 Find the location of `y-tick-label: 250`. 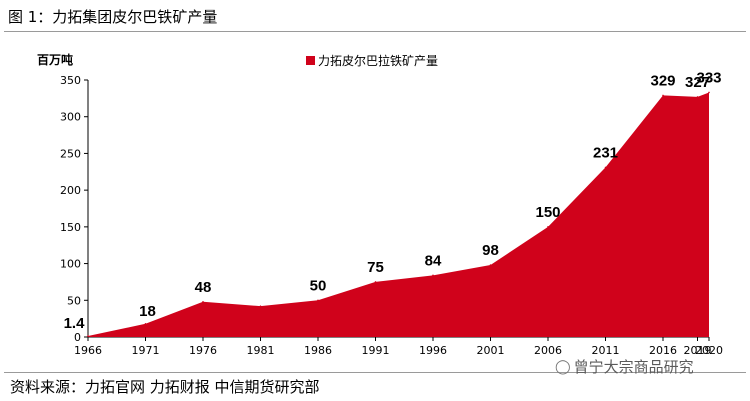

y-tick-label: 250 is located at coordinates (70, 153).